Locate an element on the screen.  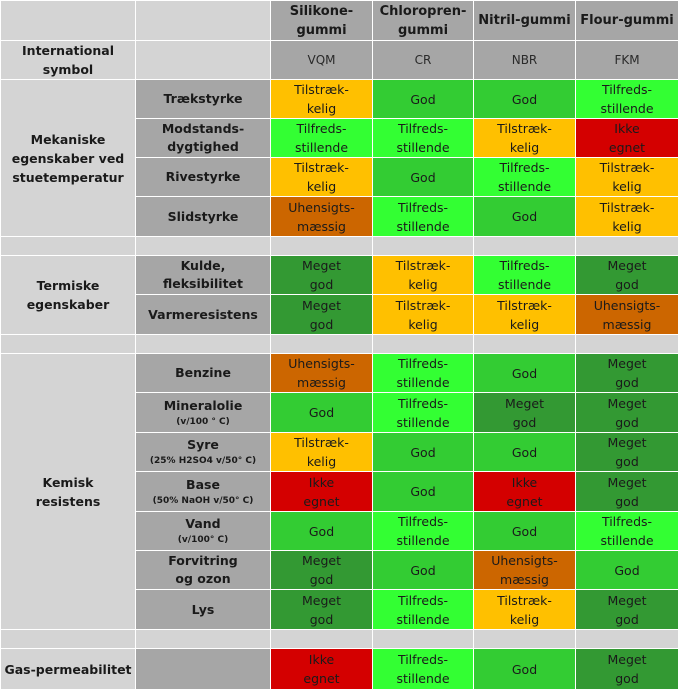
column-header-label: Flour-gummi is located at coordinates (627, 20).